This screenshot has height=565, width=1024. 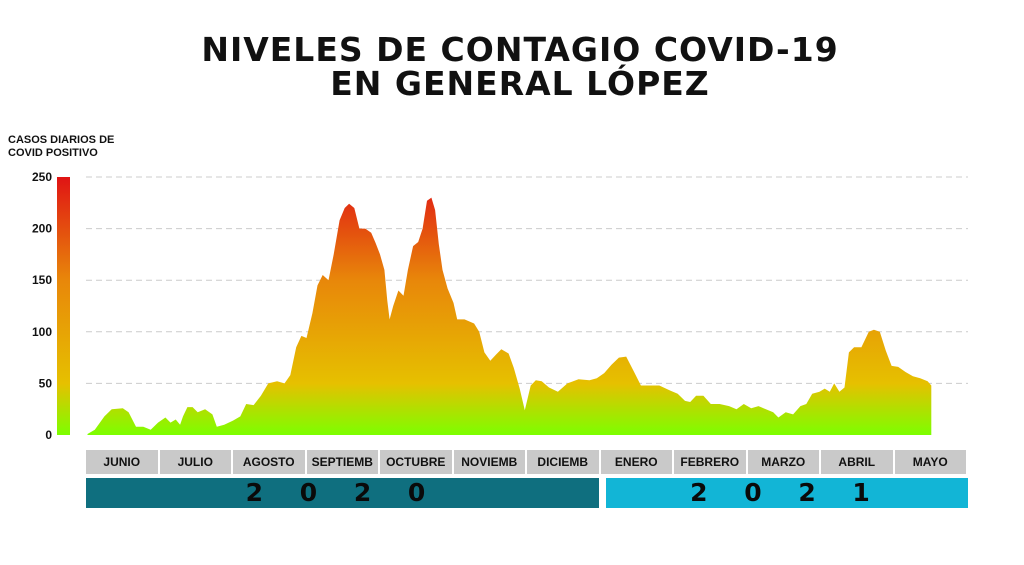 What do you see at coordinates (787, 493) in the screenshot?
I see `year-band-2021: 2 0 2 1` at bounding box center [787, 493].